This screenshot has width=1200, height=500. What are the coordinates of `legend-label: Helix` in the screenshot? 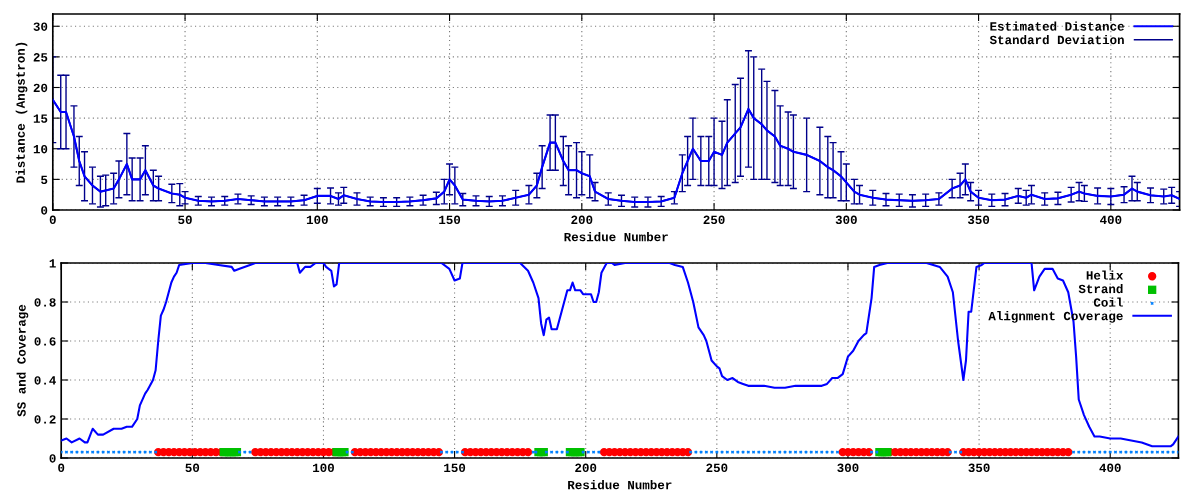 It's located at (1105, 275).